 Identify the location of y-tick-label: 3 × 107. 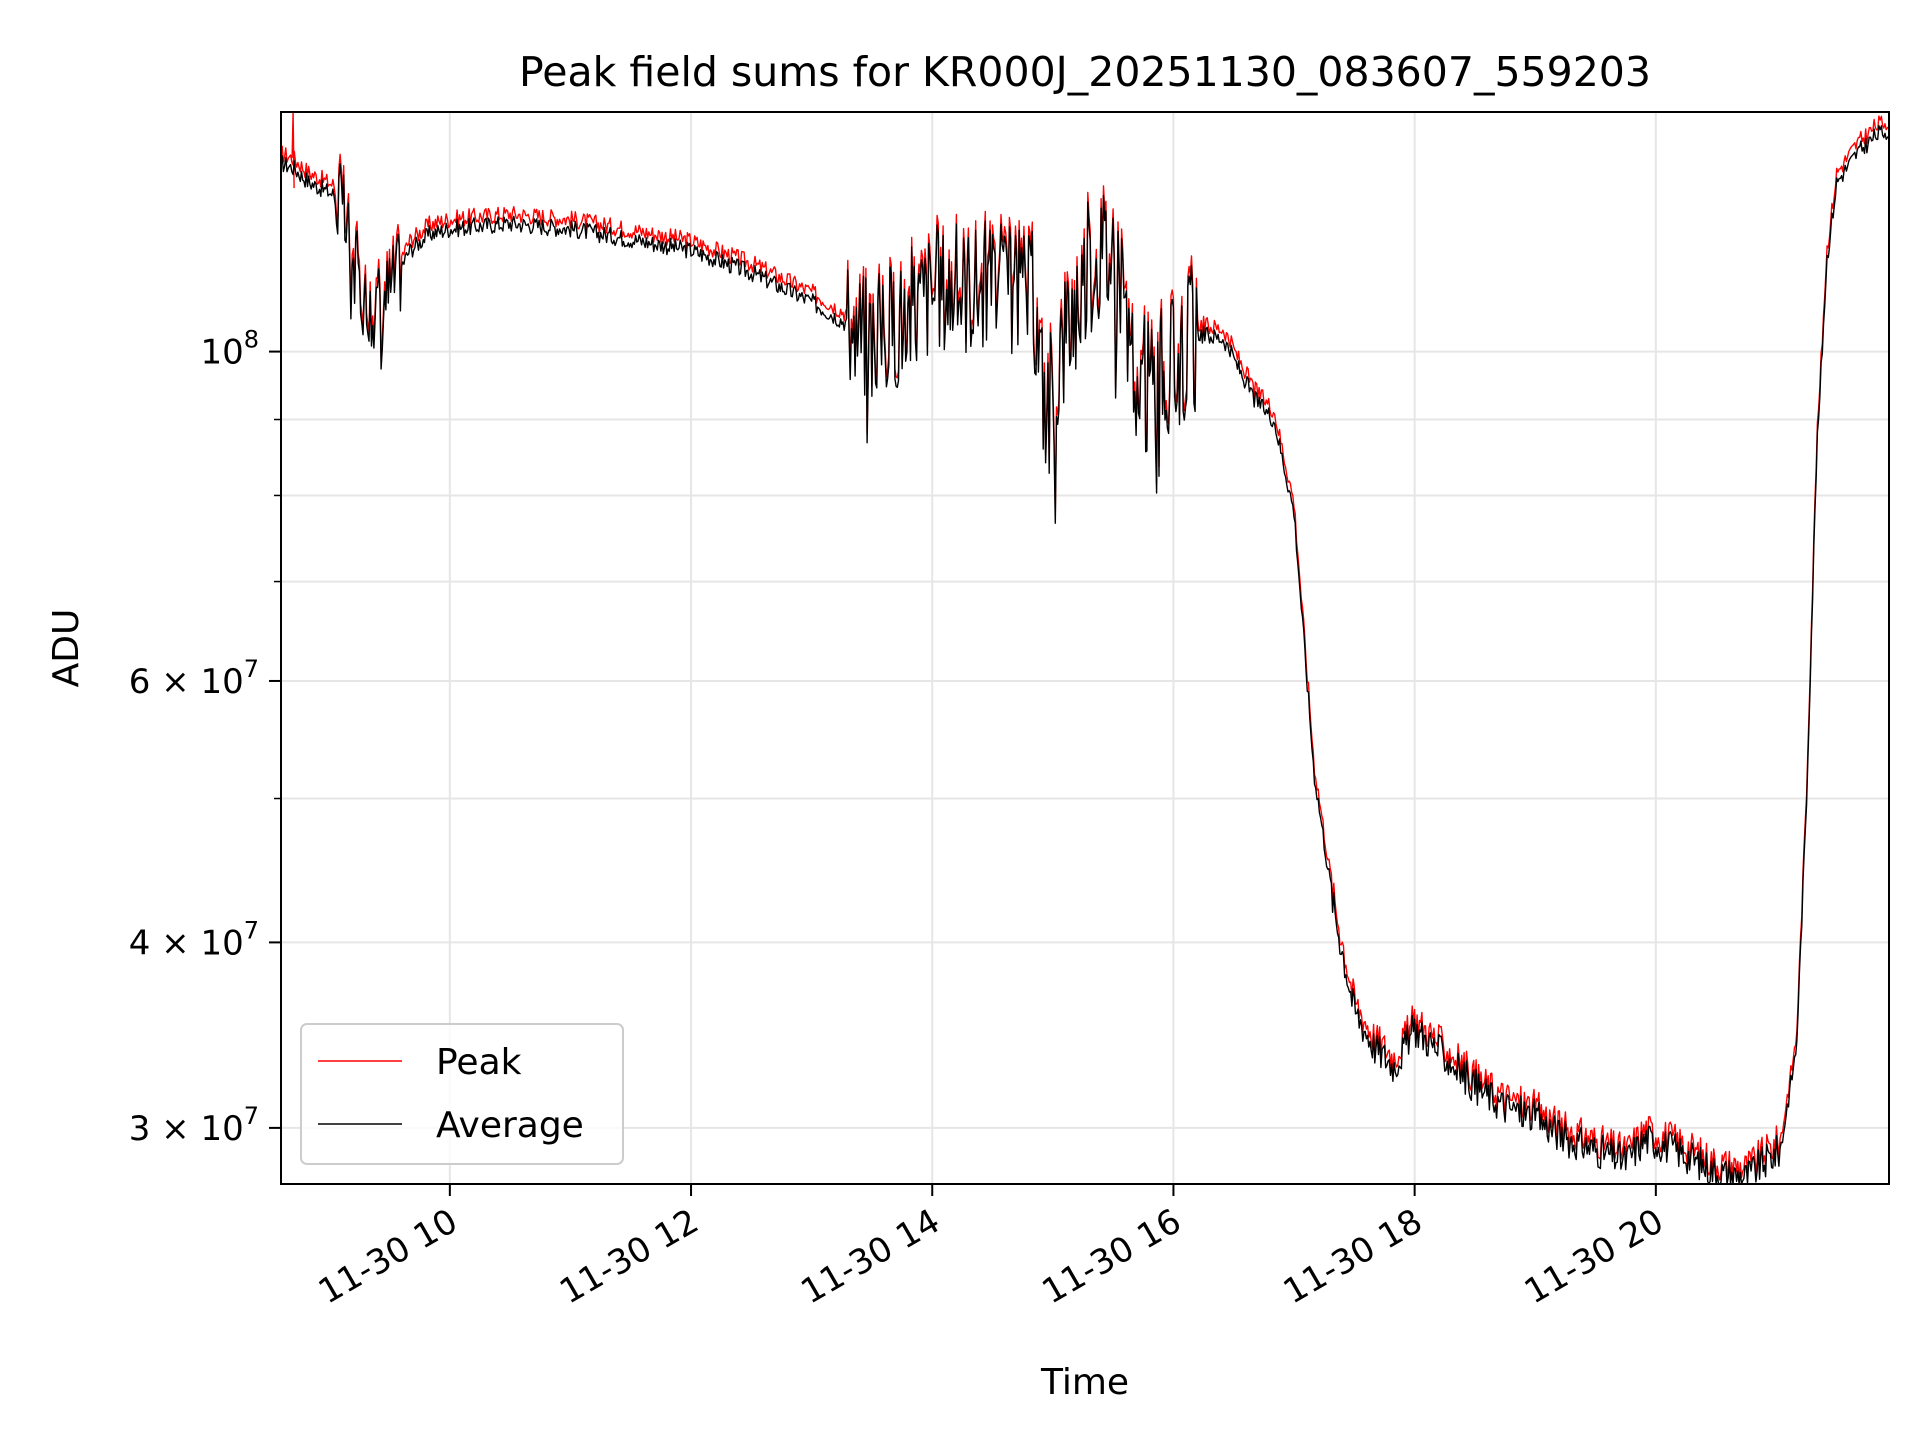
(194, 1125).